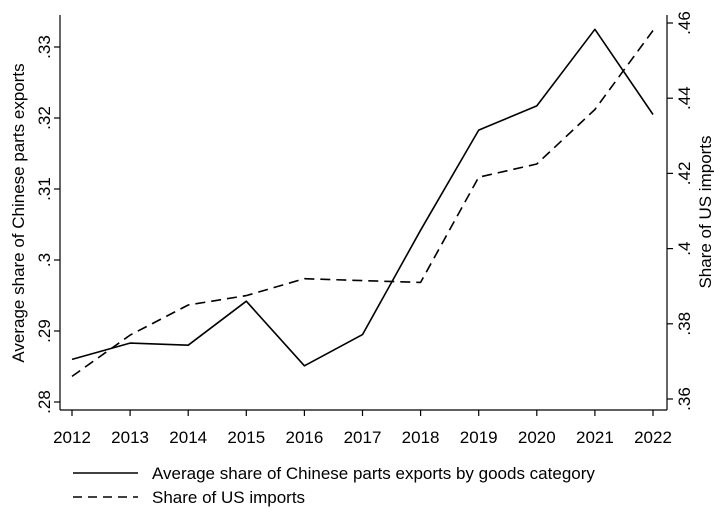  Describe the element at coordinates (479, 437) in the screenshot. I see `x-tick-label: 2019` at that location.